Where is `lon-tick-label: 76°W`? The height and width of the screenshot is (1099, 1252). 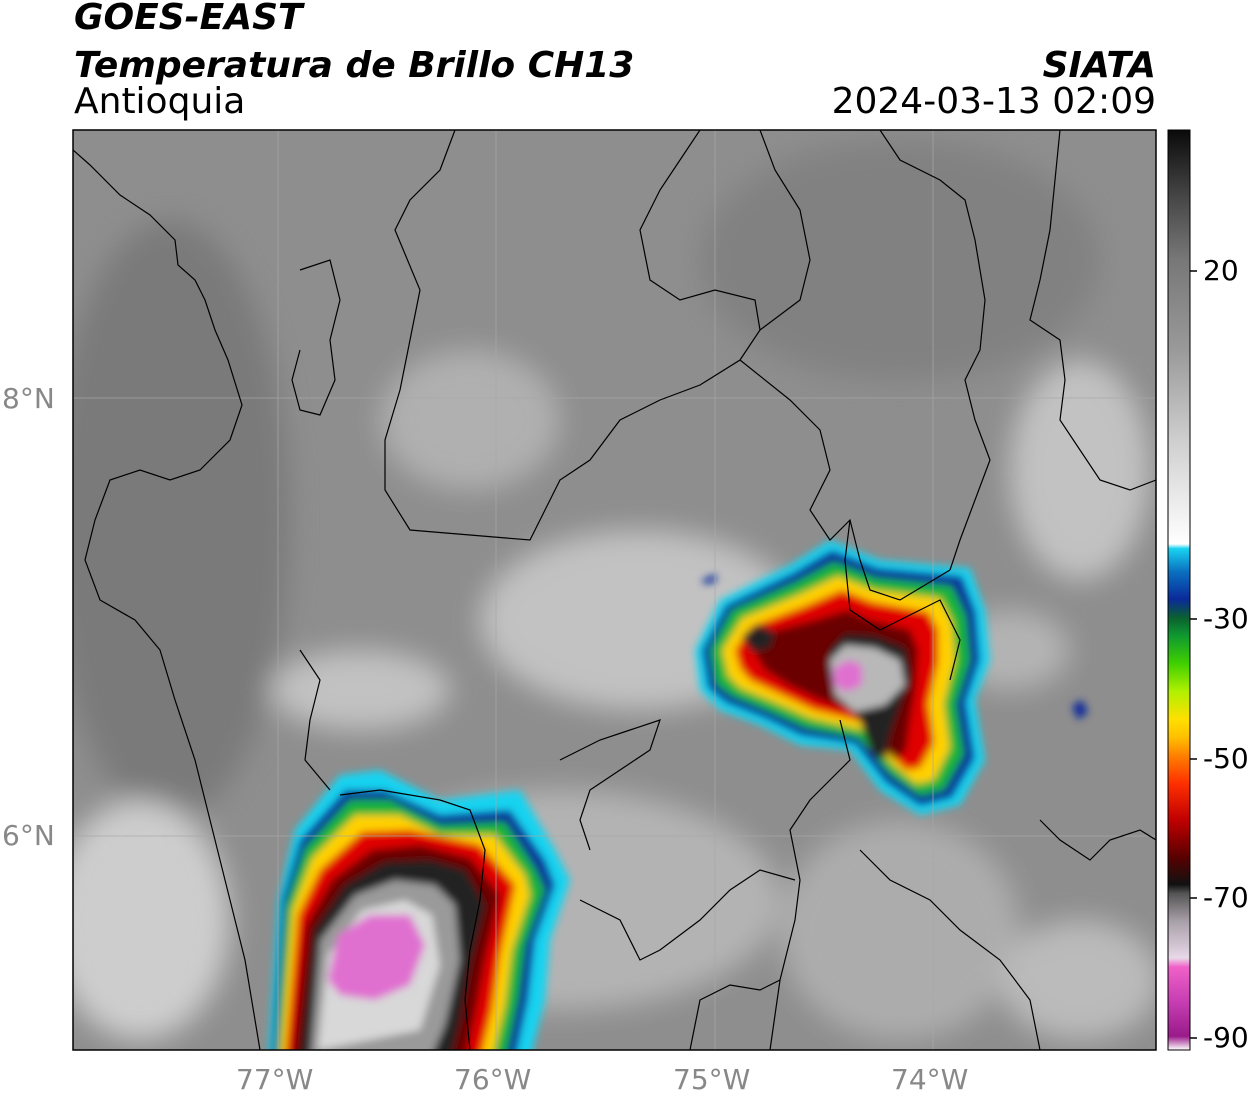 lon-tick-label: 76°W is located at coordinates (493, 1079).